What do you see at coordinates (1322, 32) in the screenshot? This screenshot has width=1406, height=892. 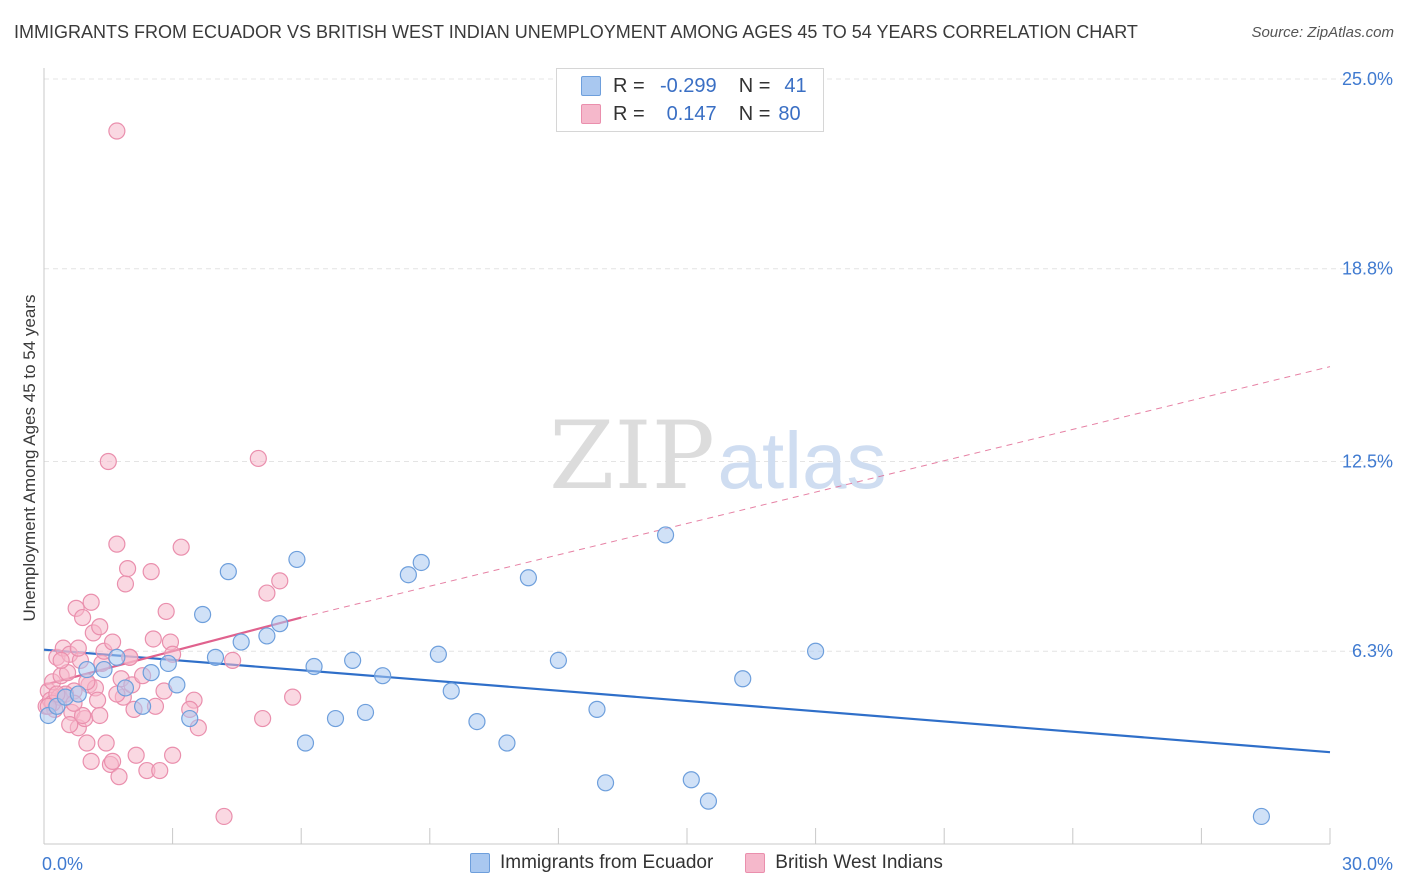 I see `source-label: Source: ZipAtlas.com` at bounding box center [1322, 32].